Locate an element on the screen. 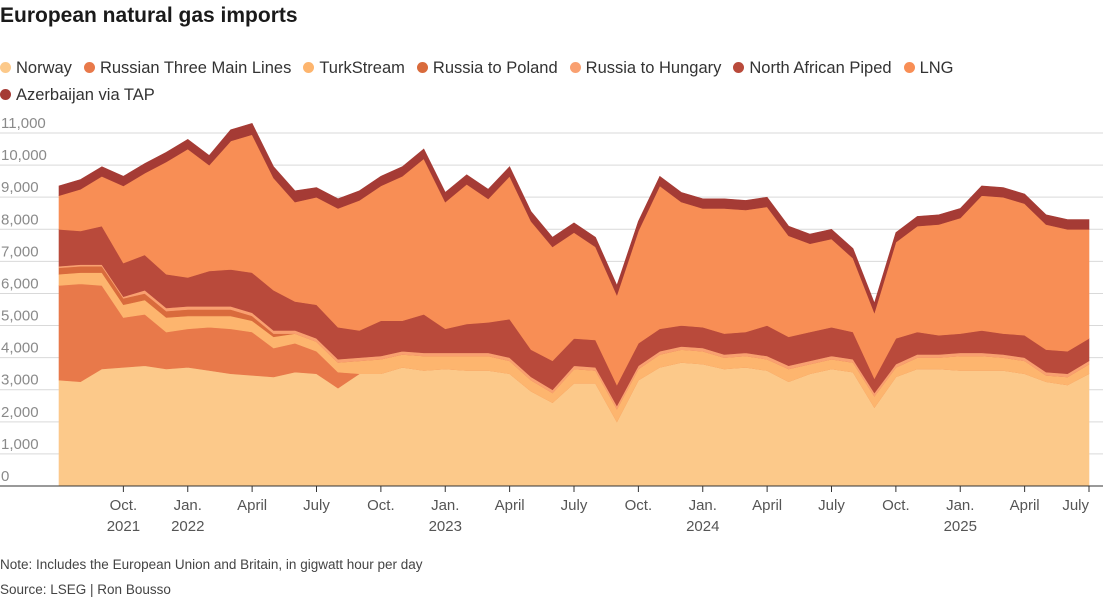 This screenshot has width=1103, height=600. legend-label: Russian Three Main Lines is located at coordinates (195, 68).